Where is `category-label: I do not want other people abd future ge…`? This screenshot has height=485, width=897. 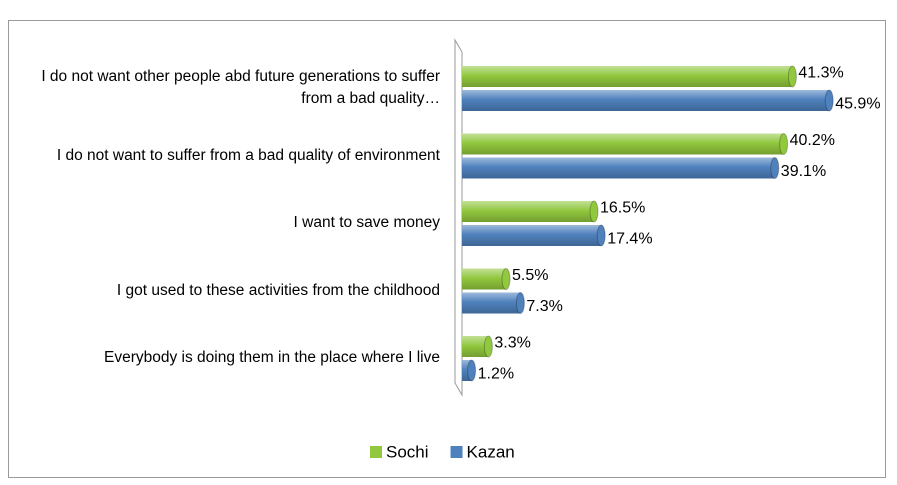
category-label: I do not want other people abd future ge… is located at coordinates (240, 87).